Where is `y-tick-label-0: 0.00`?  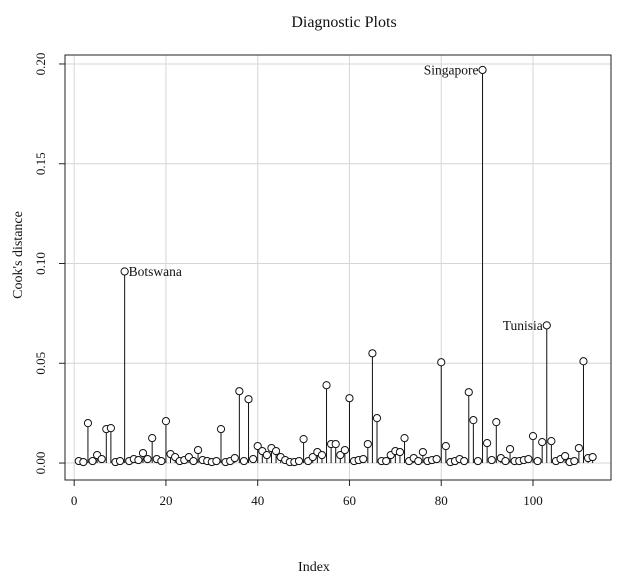
y-tick-label-0: 0.00 is located at coordinates (40, 463).